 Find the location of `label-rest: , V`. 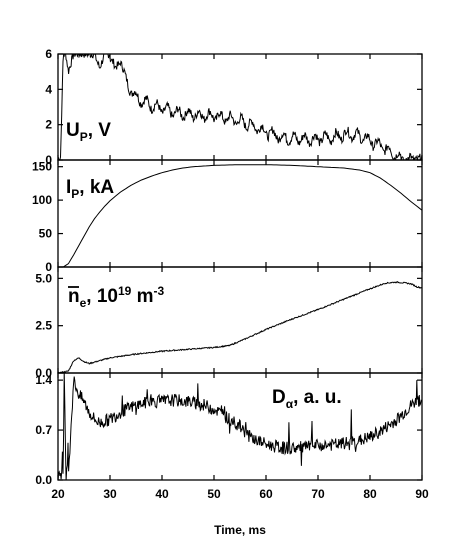

label-rest: , V is located at coordinates (100, 130).